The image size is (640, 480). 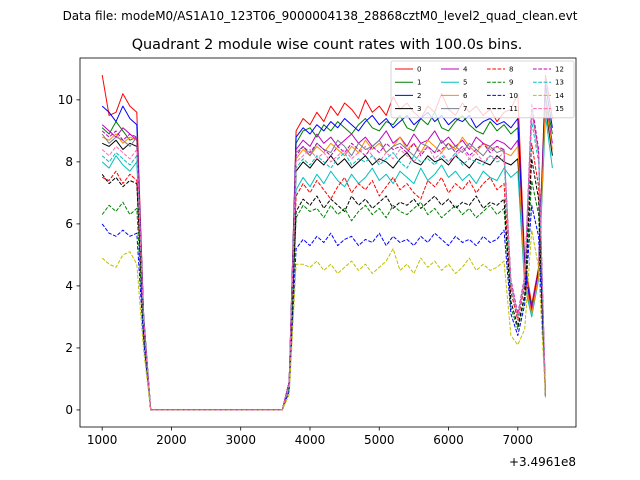 I want to click on legend-label-6: 6, so click(x=465, y=96).